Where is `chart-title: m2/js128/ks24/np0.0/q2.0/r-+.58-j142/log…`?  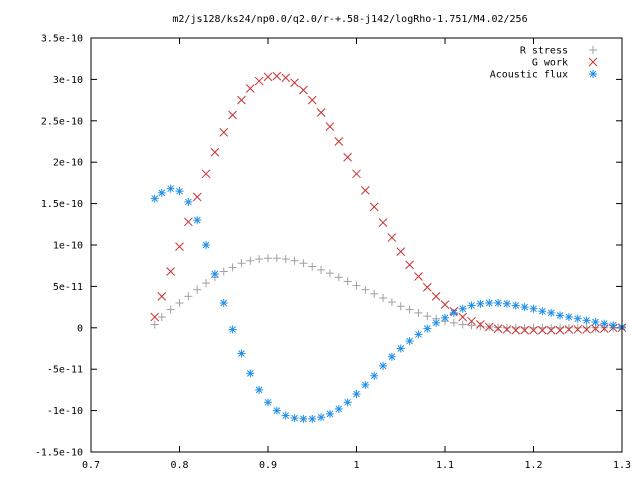 chart-title: m2/js128/ks24/np0.0/q2.0/r-+.58-j142/log… is located at coordinates (349, 19).